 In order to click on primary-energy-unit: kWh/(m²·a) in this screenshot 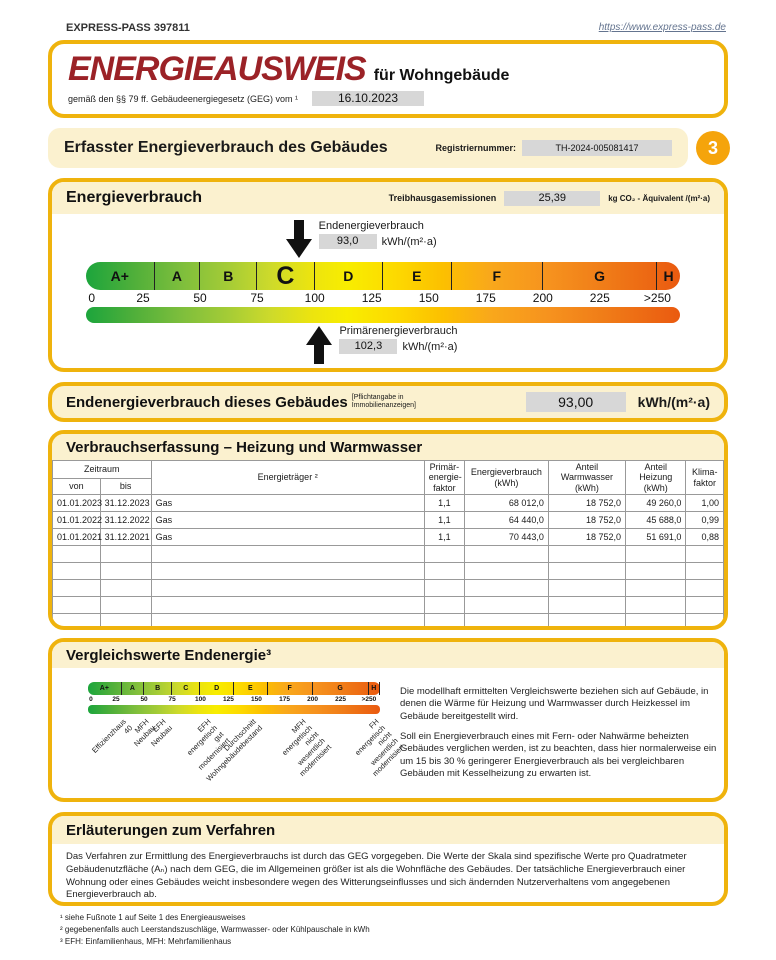, I will do `click(430, 346)`.